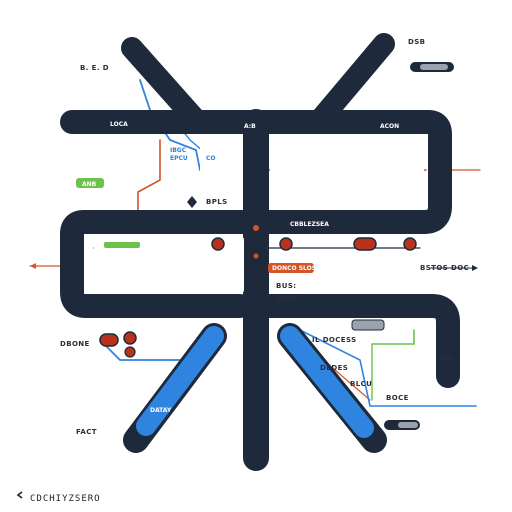 This screenshot has height=512, width=512. Describe the element at coordinates (211, 158) in the screenshot. I see `label-mid-blue-3: CO` at that location.